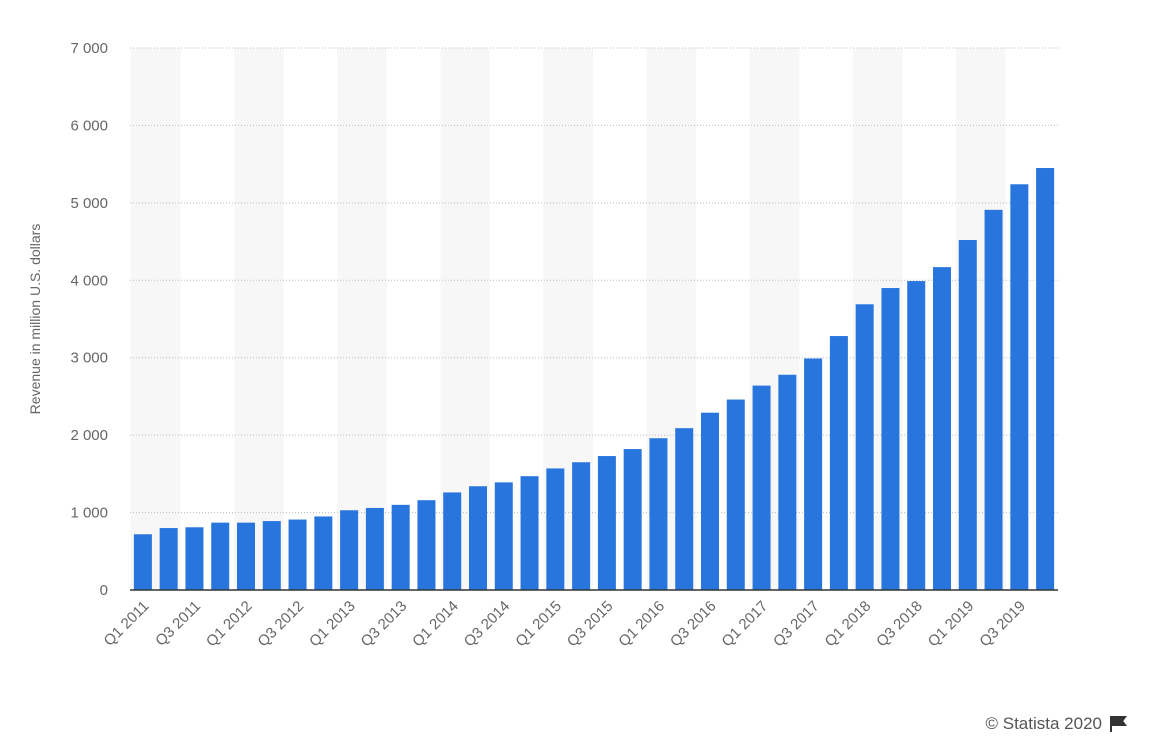 The image size is (1150, 739). I want to click on y-tick-label: 3 000, so click(89, 358).